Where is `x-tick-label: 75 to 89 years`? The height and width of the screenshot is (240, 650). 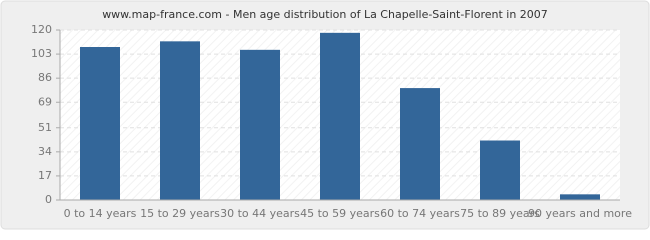 x-tick-label: 75 to 89 years is located at coordinates (500, 213).